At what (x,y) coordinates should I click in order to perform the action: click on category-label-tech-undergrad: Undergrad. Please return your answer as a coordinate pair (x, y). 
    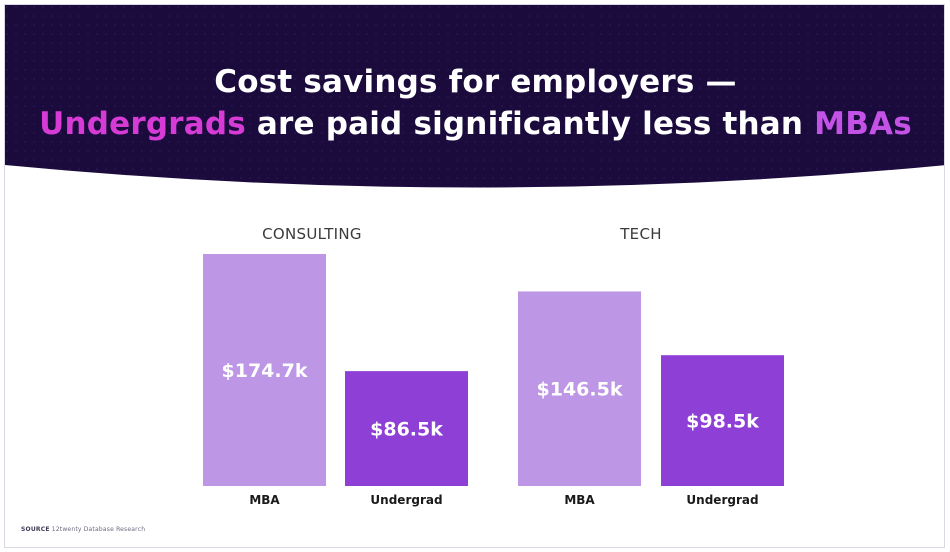
    Looking at the image, I should click on (722, 500).